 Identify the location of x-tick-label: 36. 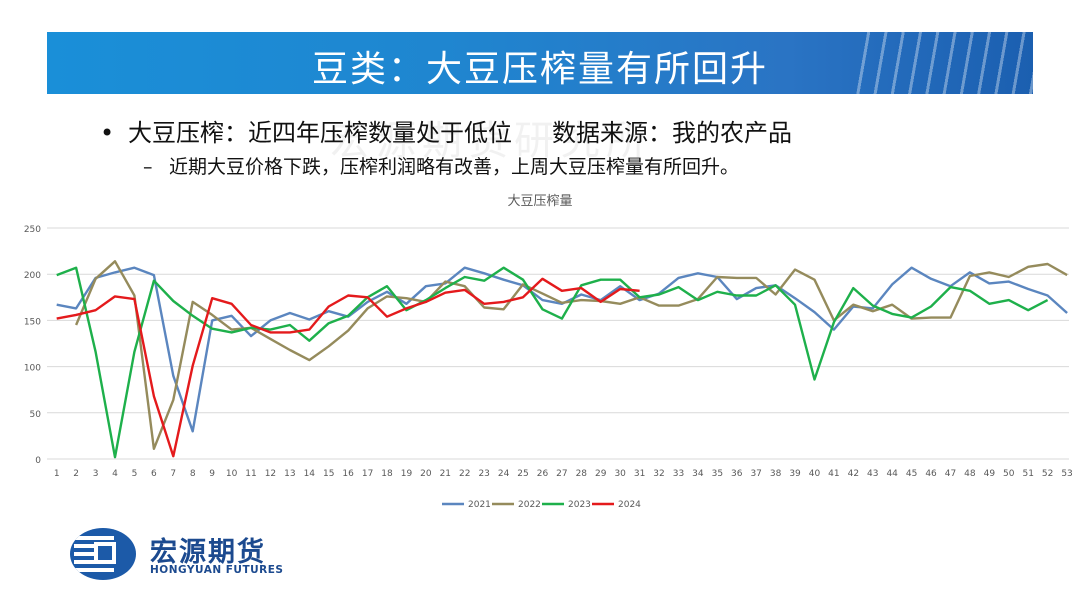
(737, 474).